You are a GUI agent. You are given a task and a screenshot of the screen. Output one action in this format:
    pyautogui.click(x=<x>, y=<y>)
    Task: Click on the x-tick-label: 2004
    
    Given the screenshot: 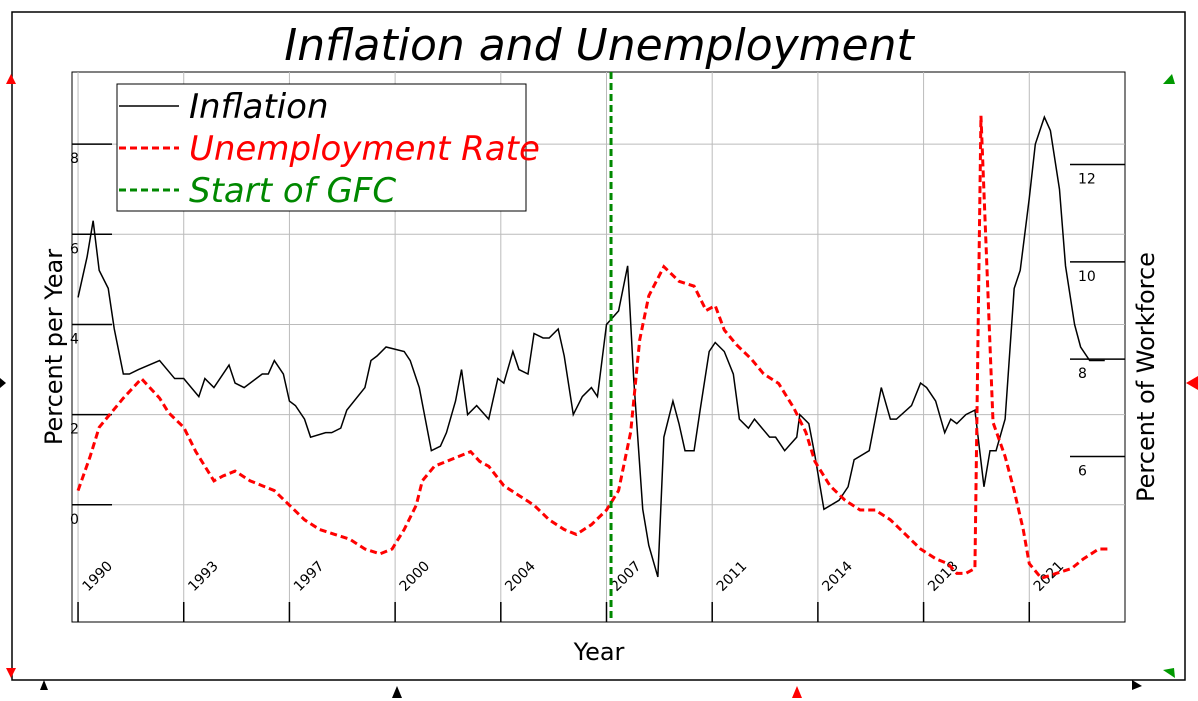 What is the action you would take?
    pyautogui.click(x=520, y=576)
    